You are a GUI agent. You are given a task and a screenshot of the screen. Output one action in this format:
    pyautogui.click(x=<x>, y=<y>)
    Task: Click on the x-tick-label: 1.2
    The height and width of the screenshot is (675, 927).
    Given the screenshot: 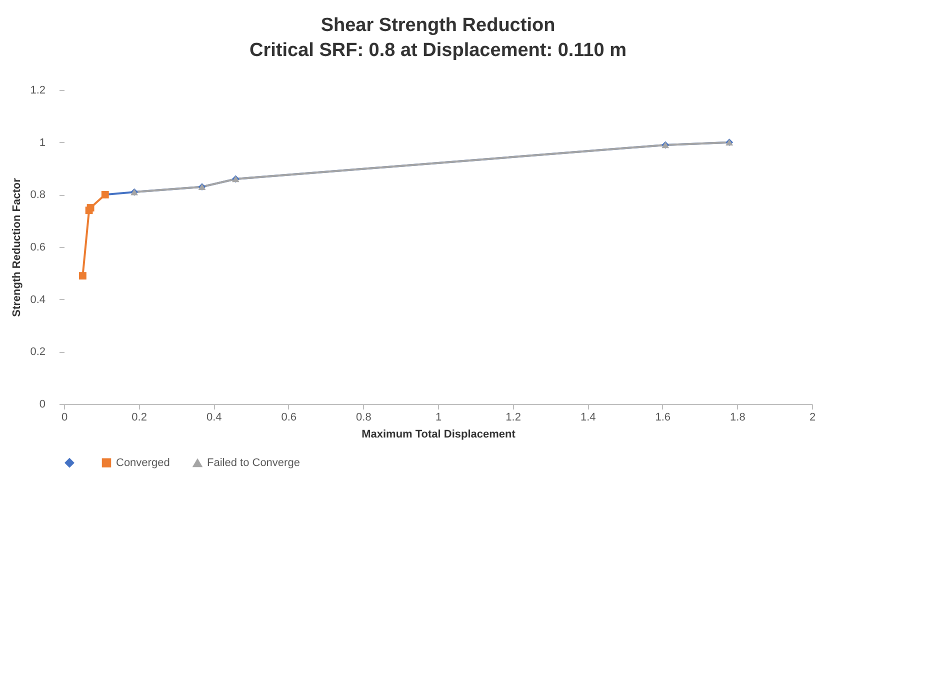 What is the action you would take?
    pyautogui.click(x=513, y=418)
    